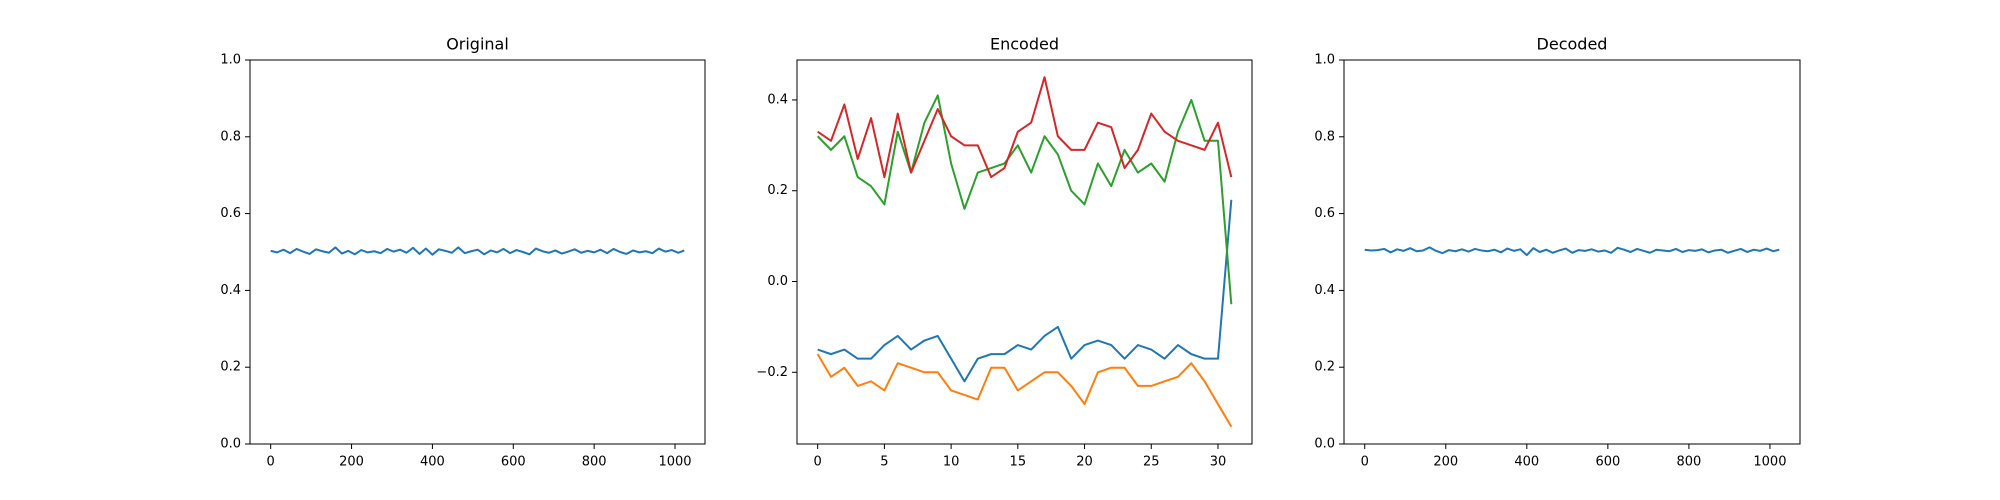  Describe the element at coordinates (1018, 462) in the screenshot. I see `x-tick-label: 15` at that location.